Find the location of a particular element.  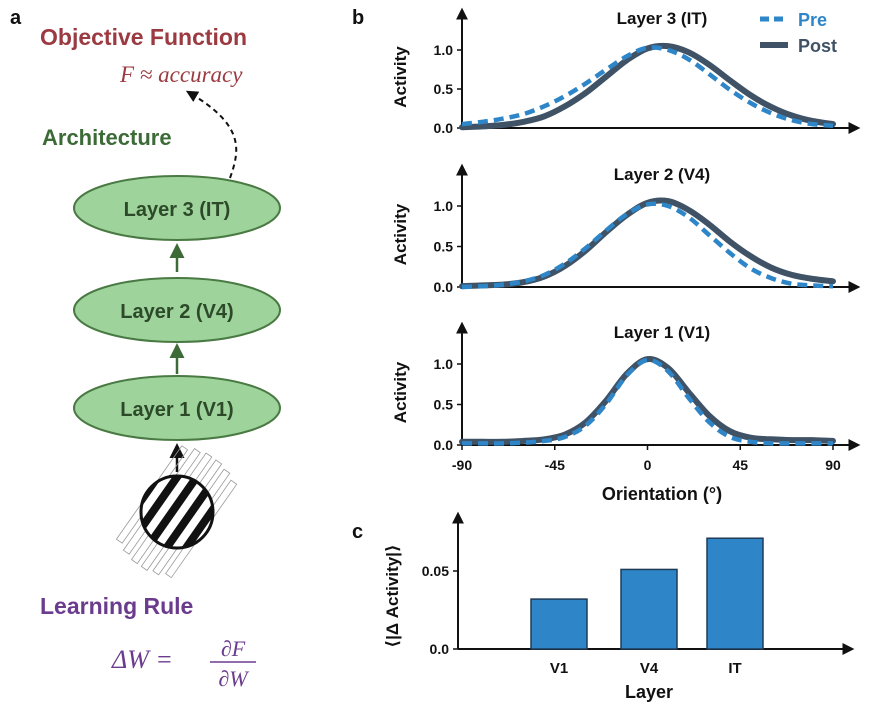

bar-it is located at coordinates (735, 593).